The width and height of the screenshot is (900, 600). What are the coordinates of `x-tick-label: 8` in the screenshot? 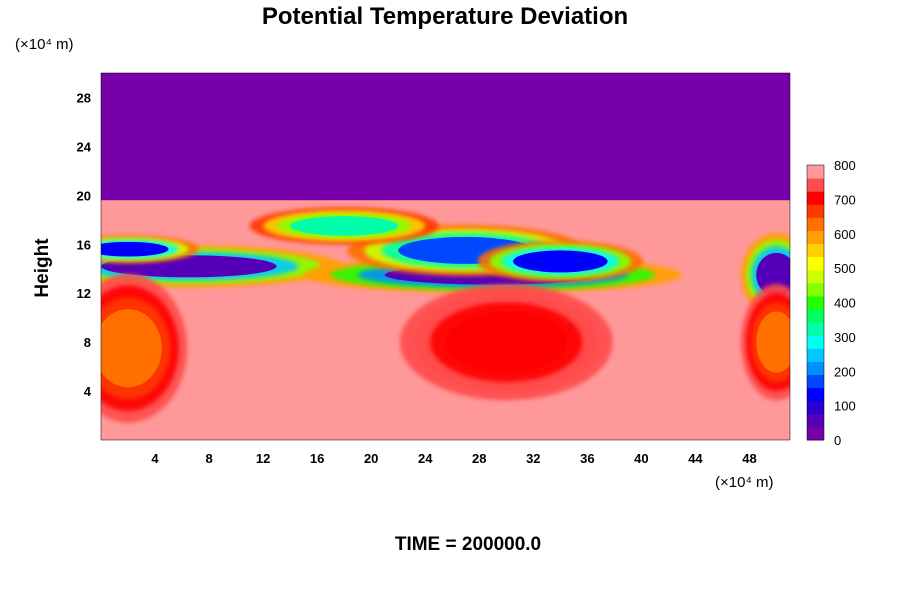 It's located at (208, 458).